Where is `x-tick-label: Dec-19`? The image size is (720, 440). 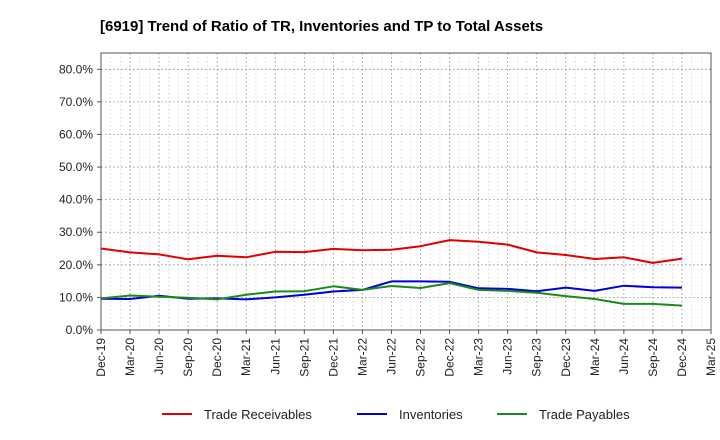 x-tick-label: Dec-19 is located at coordinates (101, 357).